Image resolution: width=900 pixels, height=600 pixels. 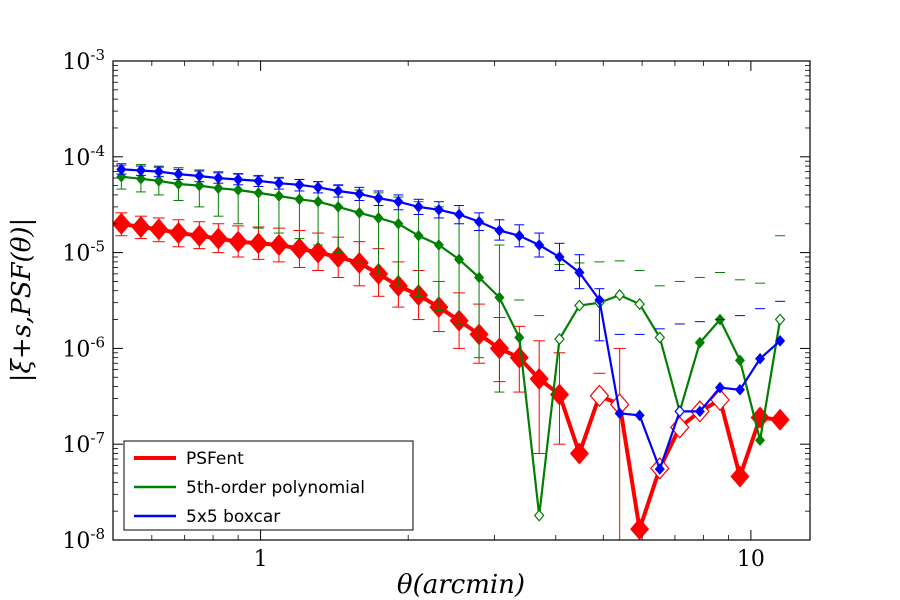 I want to click on y-tick-label: 10⁻⁸, so click(x=83, y=539).